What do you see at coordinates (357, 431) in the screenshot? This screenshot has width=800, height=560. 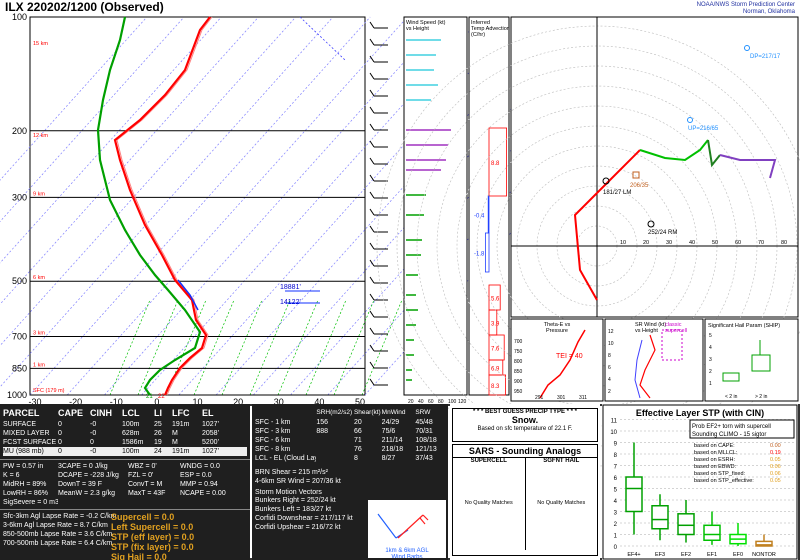 I see `shear-cell: 66` at bounding box center [357, 431].